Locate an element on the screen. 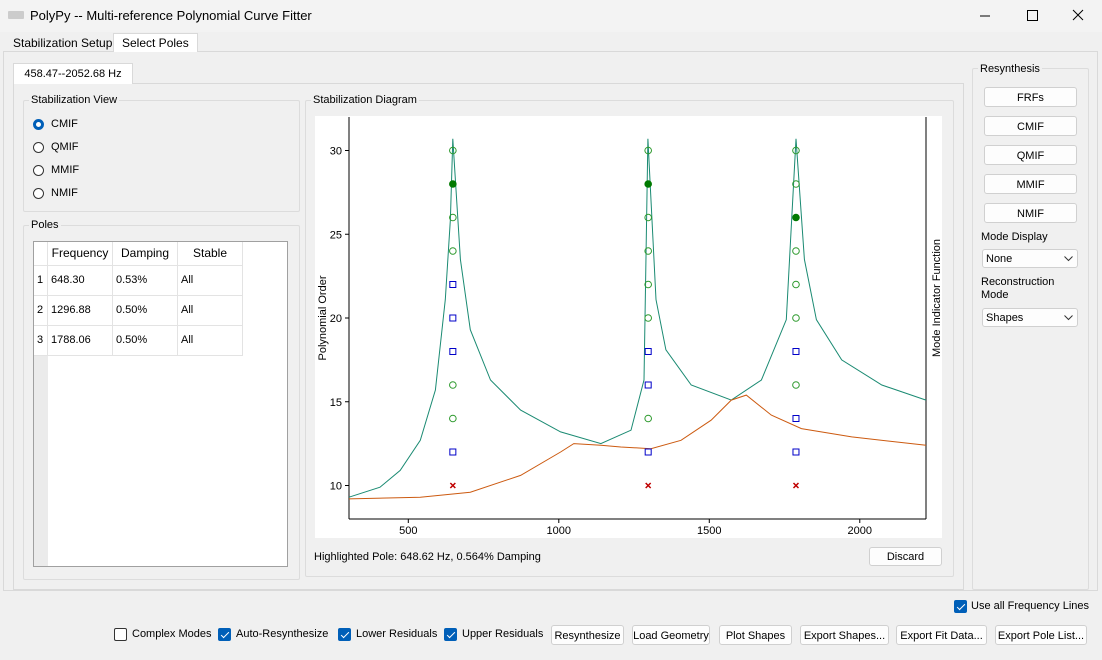  combo-box: Shapes is located at coordinates (1030, 317).